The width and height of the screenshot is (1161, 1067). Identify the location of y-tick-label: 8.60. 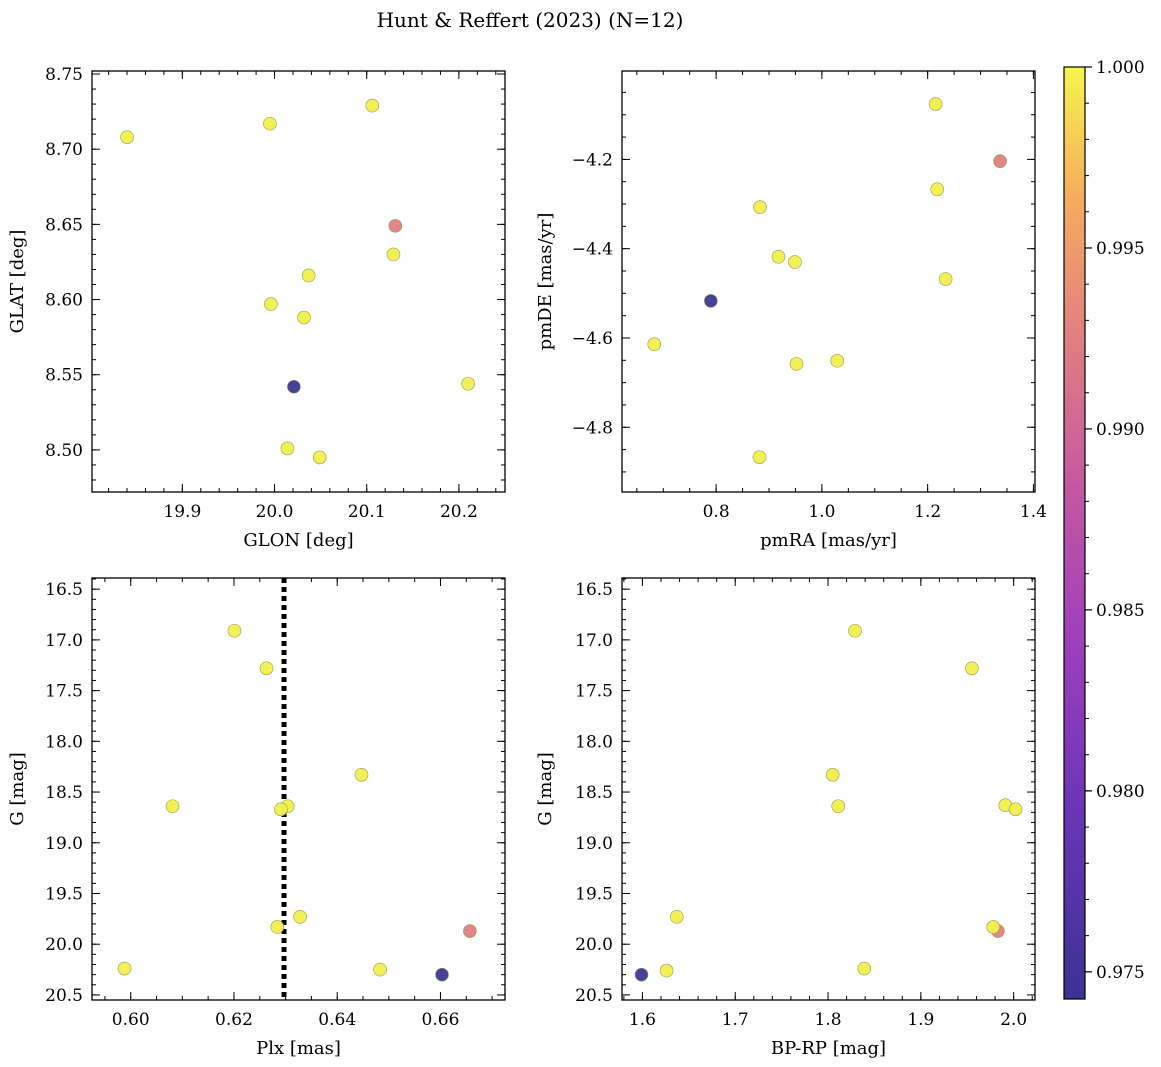
(64, 301).